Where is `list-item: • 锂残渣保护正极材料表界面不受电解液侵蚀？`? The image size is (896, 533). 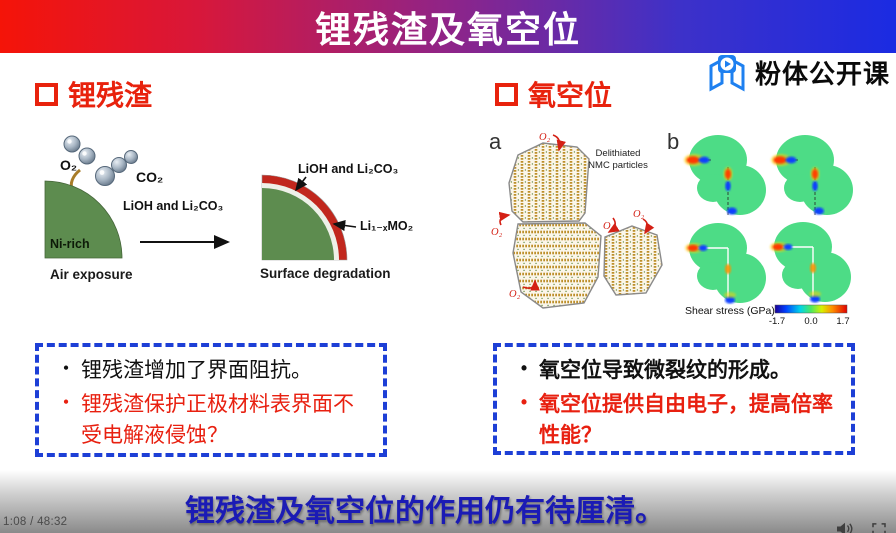
list-item: • 锂残渣保护正极材料表界面不受电解液侵蚀？ is located at coordinates (210, 420).